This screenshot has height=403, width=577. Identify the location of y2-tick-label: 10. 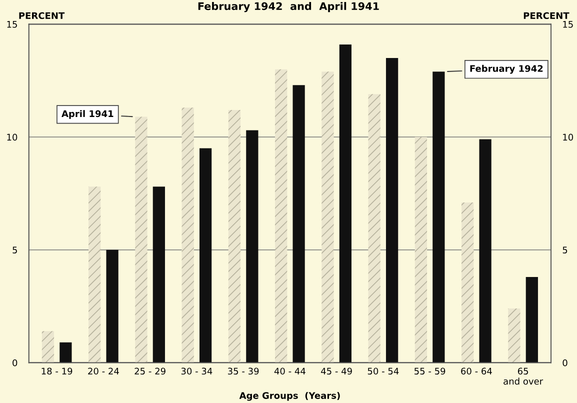
(568, 137).